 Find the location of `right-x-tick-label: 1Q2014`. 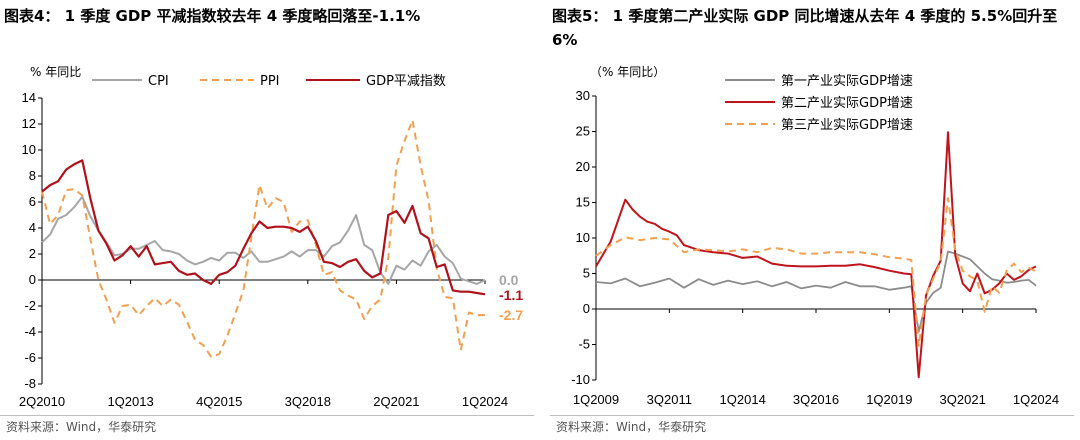

right-x-tick-label: 1Q2014 is located at coordinates (743, 399).